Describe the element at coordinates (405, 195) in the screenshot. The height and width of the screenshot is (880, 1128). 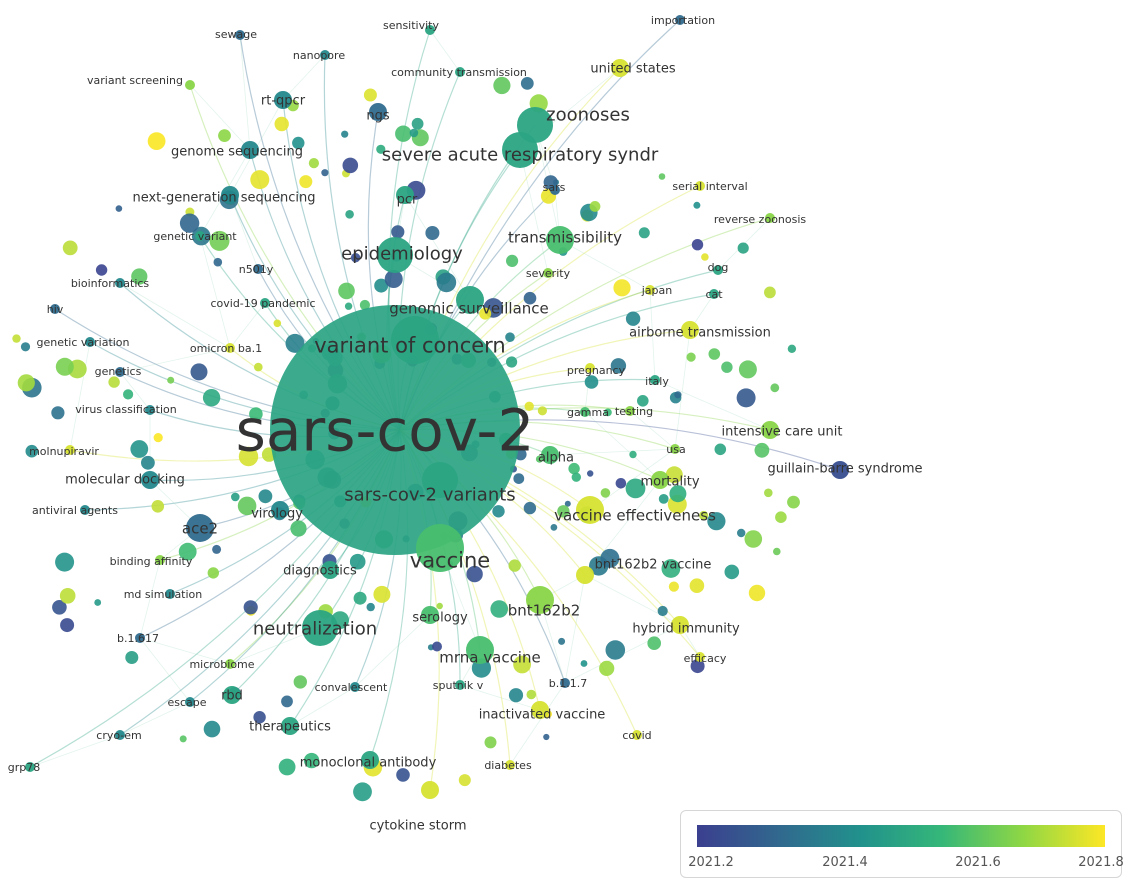
I see `node-pcr` at that location.